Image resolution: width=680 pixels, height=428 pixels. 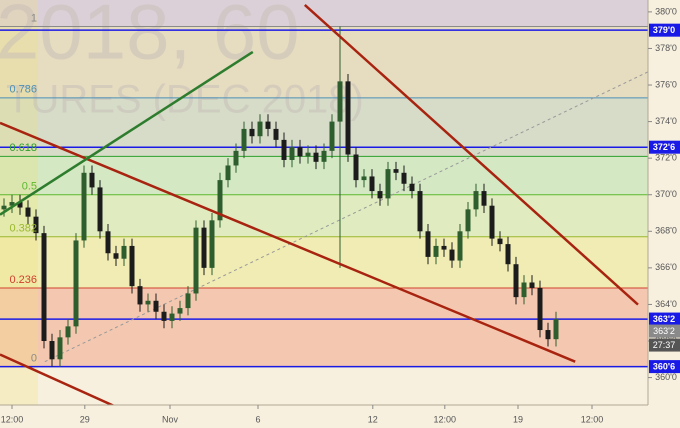 I want to click on fib-label: 0.618, so click(x=23, y=148).